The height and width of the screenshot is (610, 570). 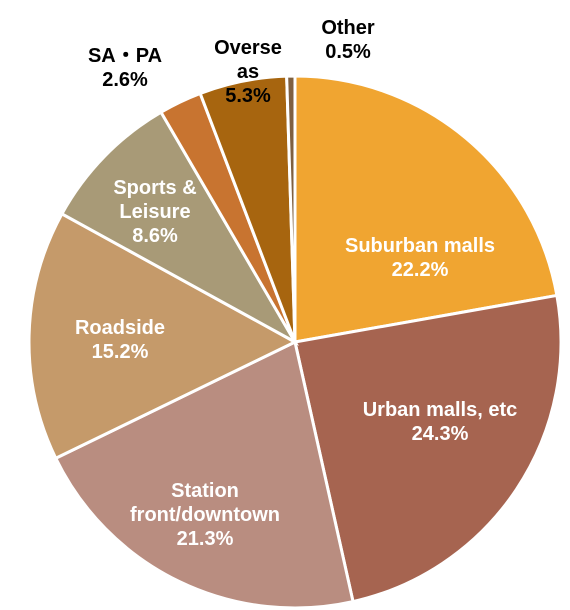 I want to click on category-label: Other, so click(x=348, y=28).